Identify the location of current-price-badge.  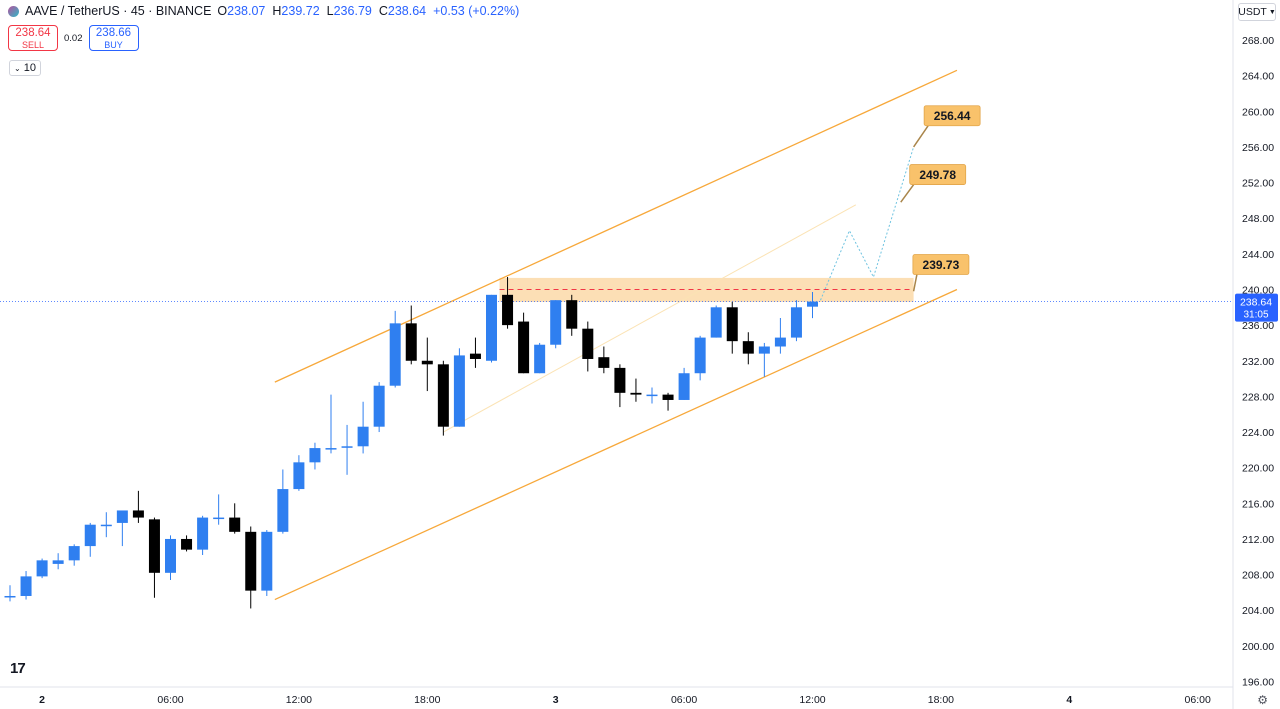
(1256, 307).